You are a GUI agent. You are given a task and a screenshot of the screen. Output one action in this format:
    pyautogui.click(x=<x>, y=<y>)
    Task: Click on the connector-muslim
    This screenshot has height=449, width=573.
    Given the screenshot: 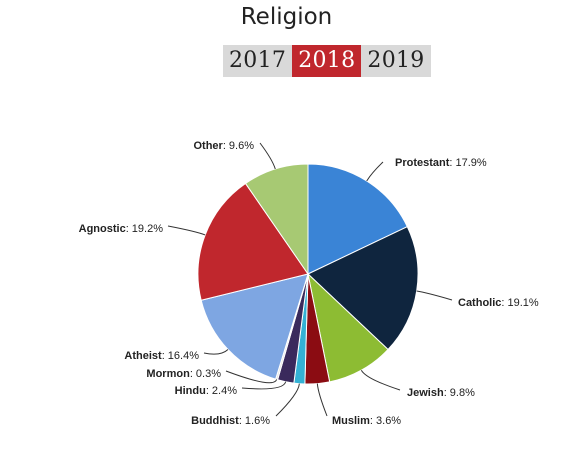 What is the action you would take?
    pyautogui.click(x=322, y=400)
    